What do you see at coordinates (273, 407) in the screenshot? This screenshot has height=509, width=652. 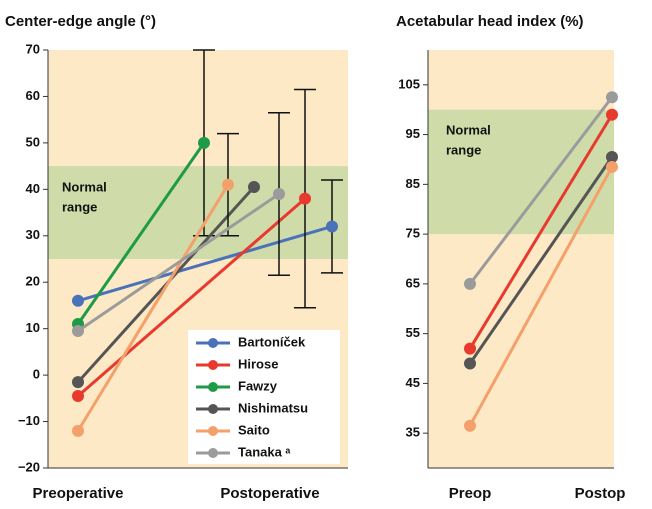 I see `legend-label: Nishimatsu` at bounding box center [273, 407].